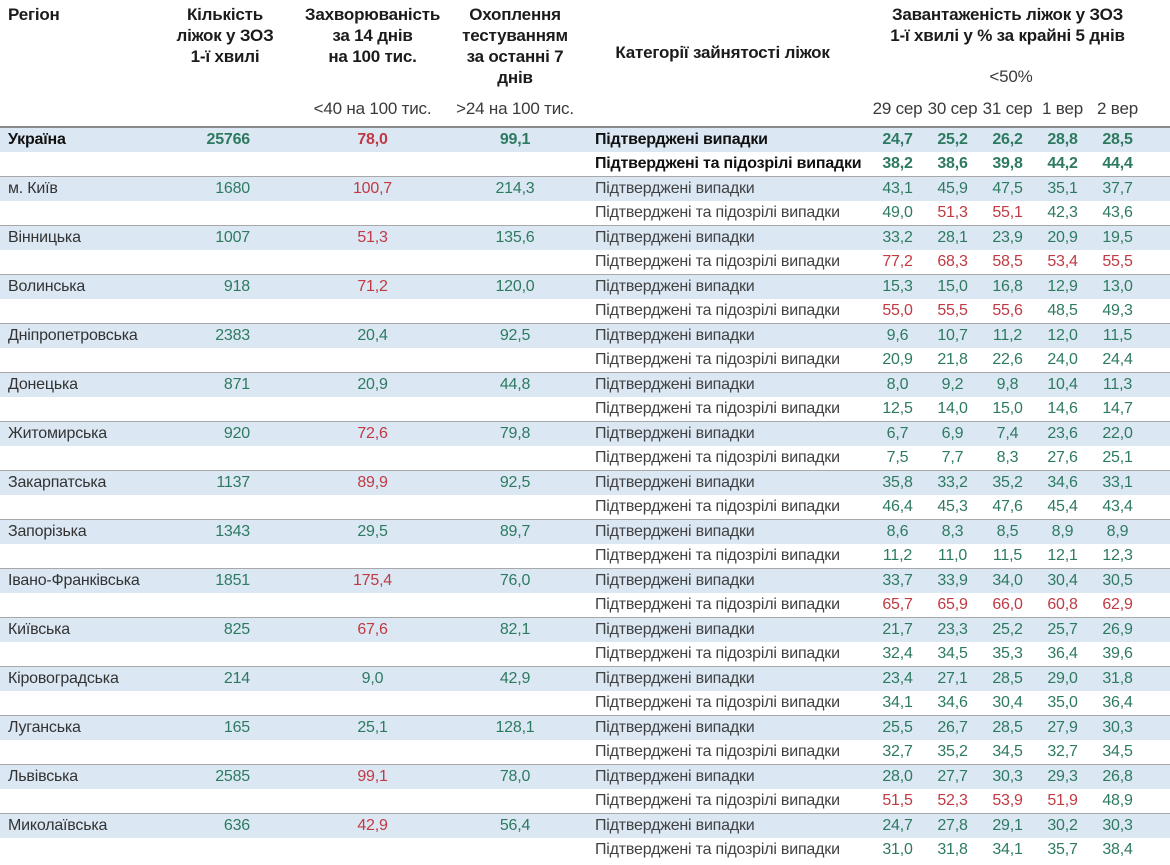  Describe the element at coordinates (1062, 580) in the screenshot. I see `load-value: 30,4` at that location.